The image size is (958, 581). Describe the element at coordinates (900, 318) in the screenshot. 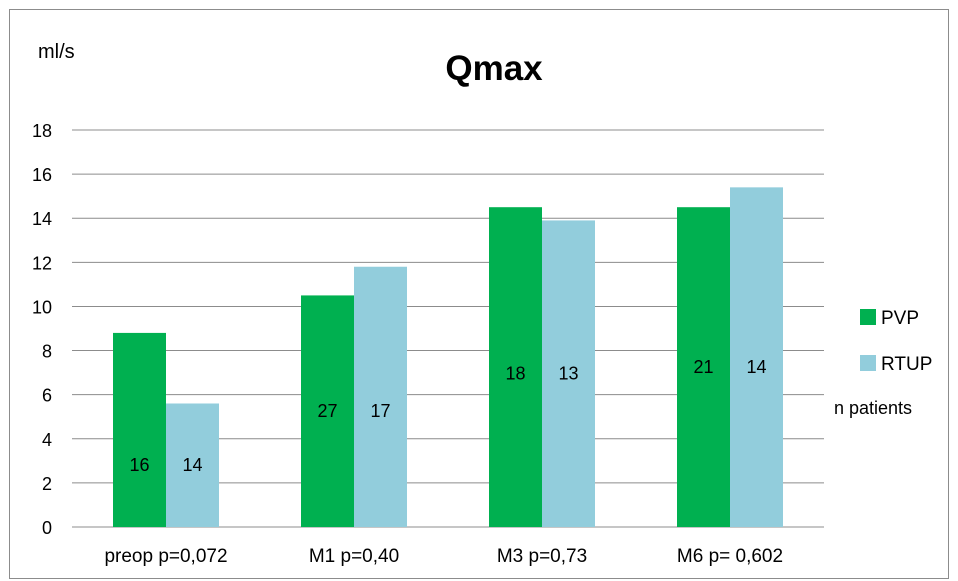

I see `legend-label-pvp: PVP` at that location.